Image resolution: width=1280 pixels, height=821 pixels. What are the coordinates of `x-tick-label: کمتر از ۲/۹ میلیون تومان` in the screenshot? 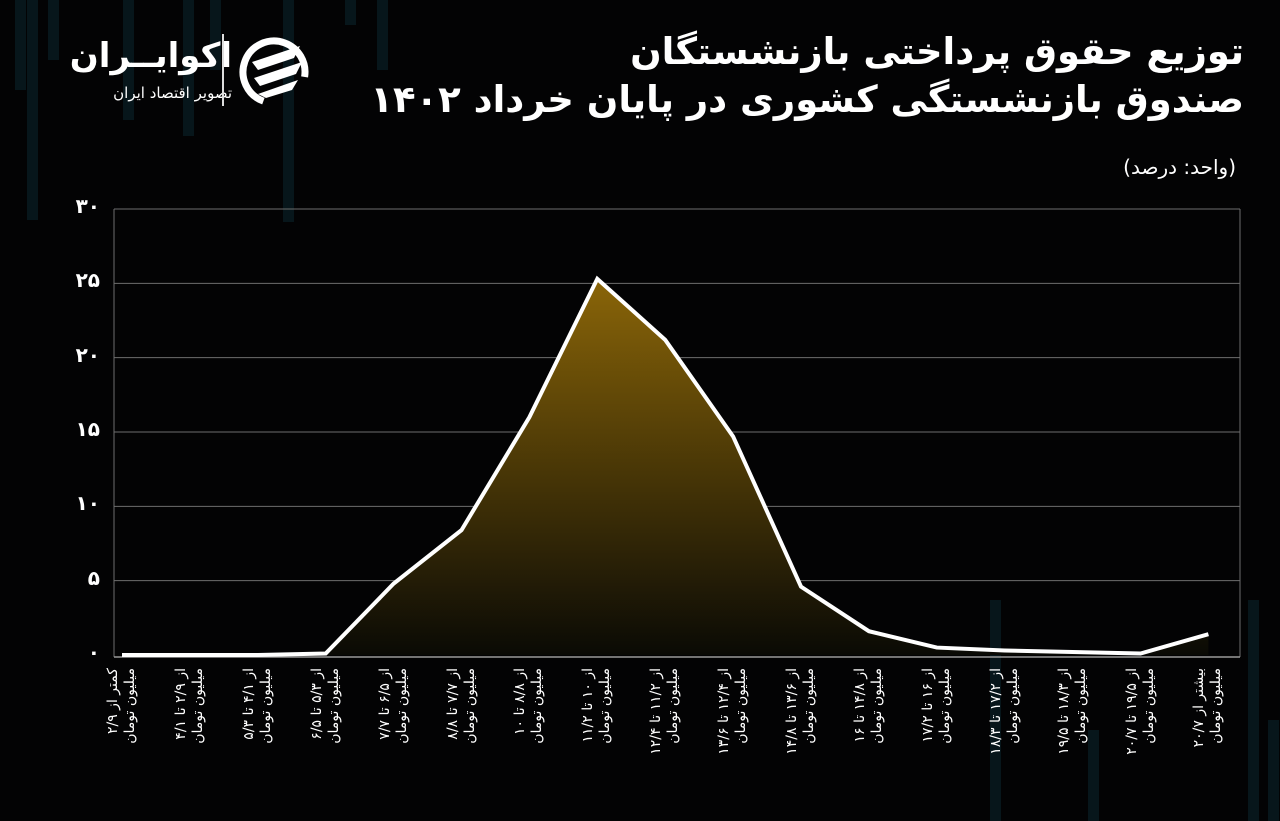 It's located at (123, 743).